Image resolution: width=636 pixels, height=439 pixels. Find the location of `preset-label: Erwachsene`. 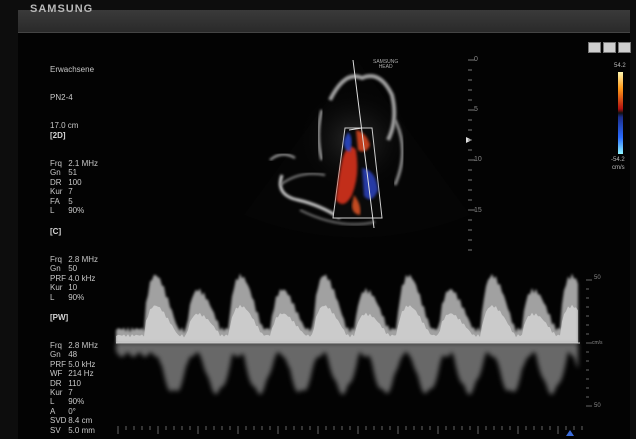

preset-label: Erwachsene is located at coordinates (72, 69).